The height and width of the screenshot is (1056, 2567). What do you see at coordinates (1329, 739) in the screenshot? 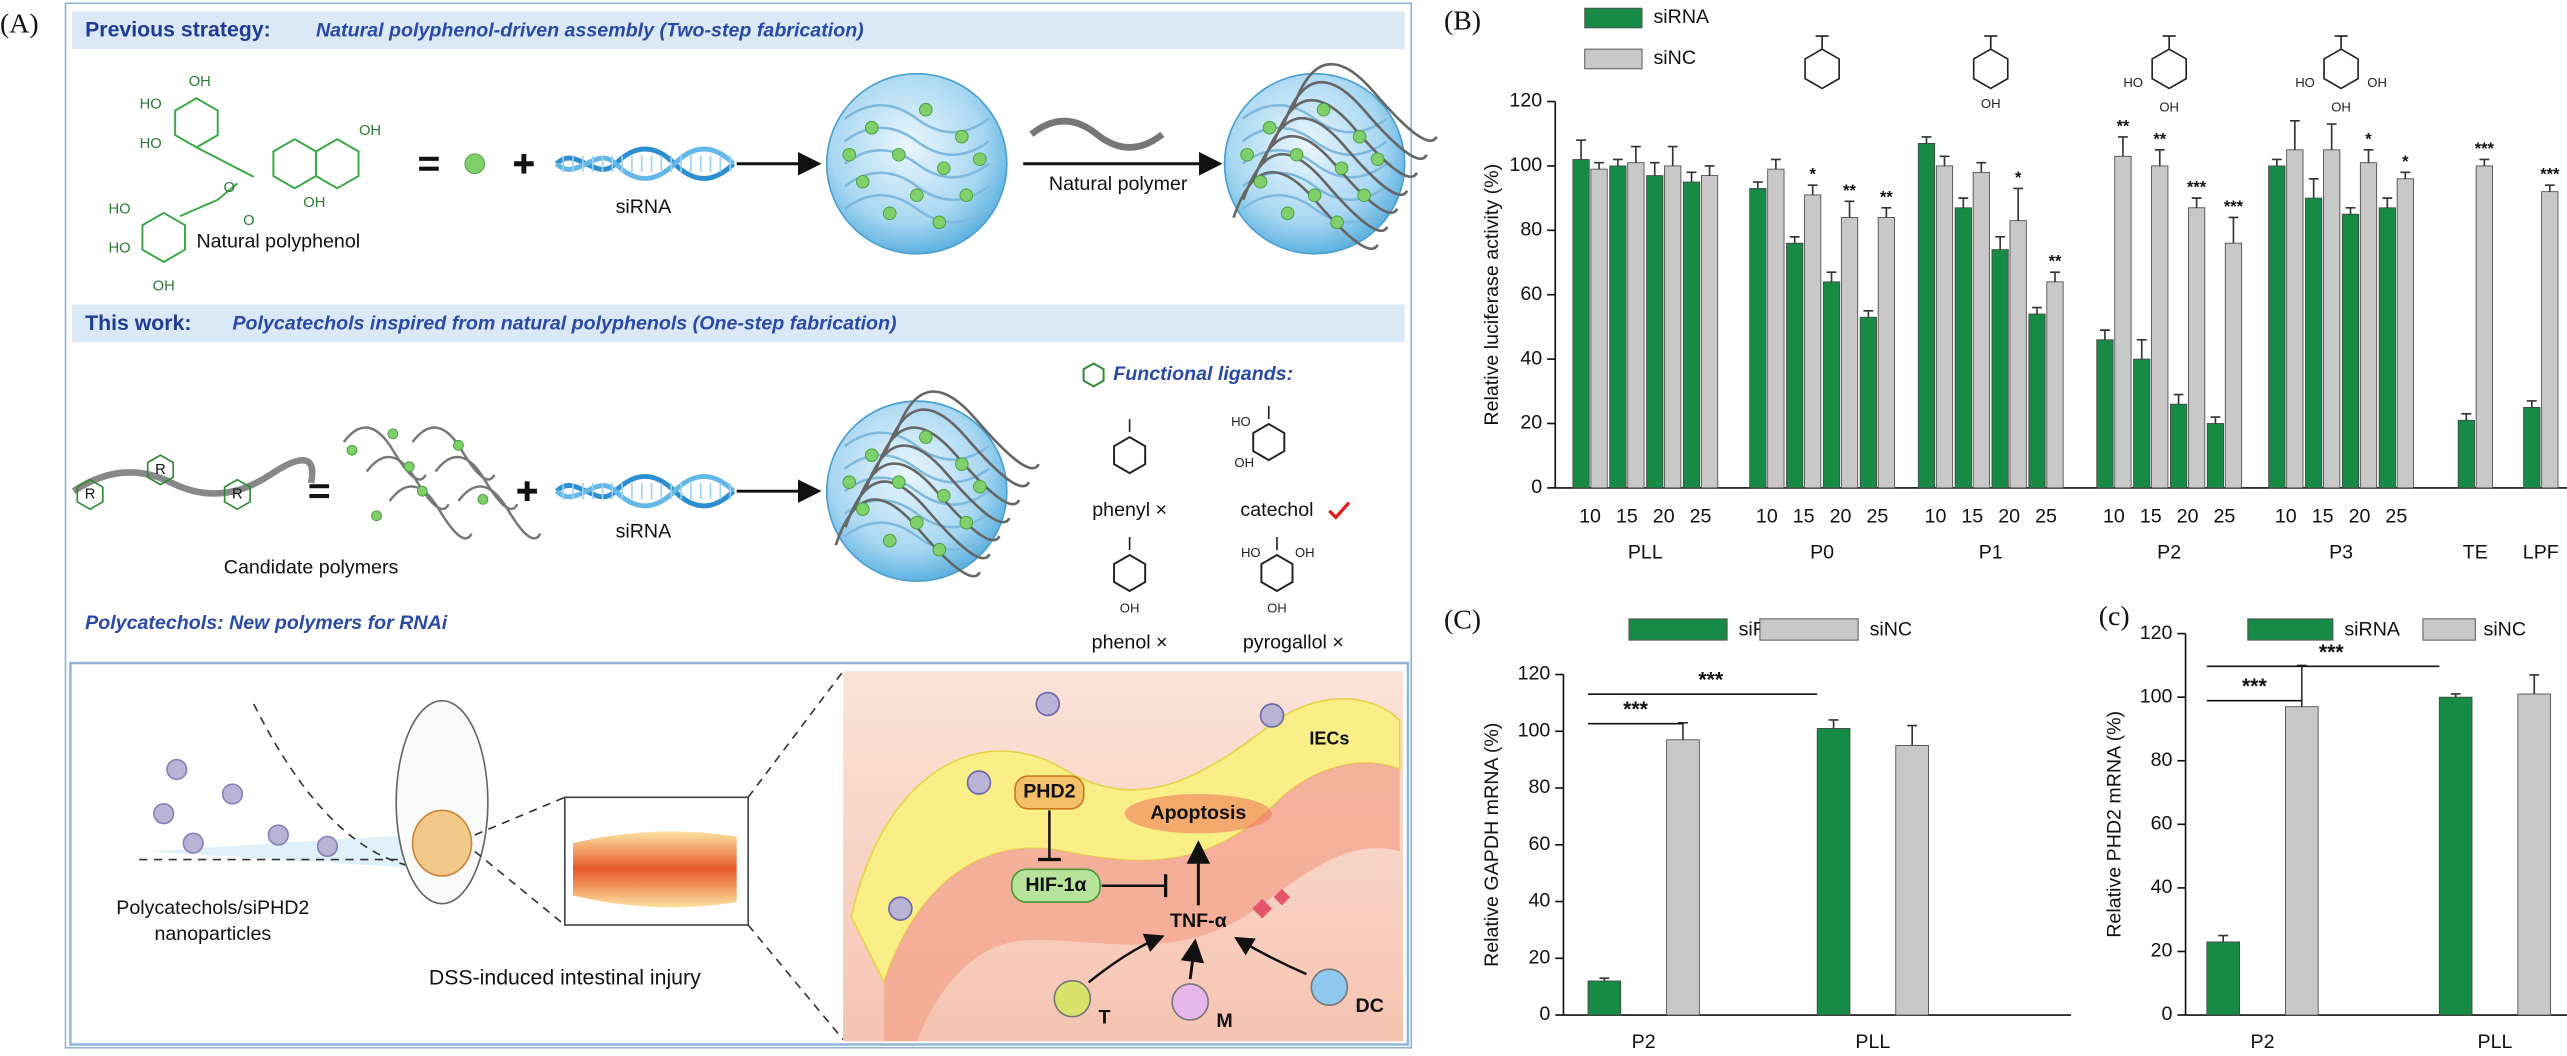
I see `node-label: IECs` at bounding box center [1329, 739].